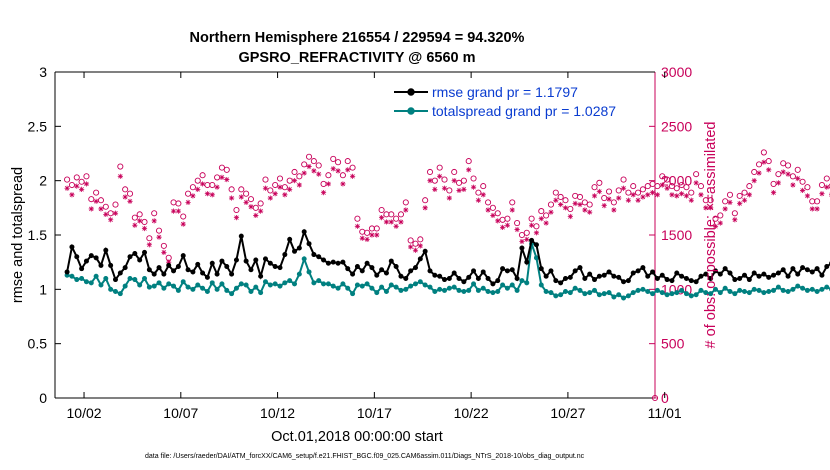  Describe the element at coordinates (676, 181) in the screenshot. I see `y-tick-label-right: 2000` at that location.